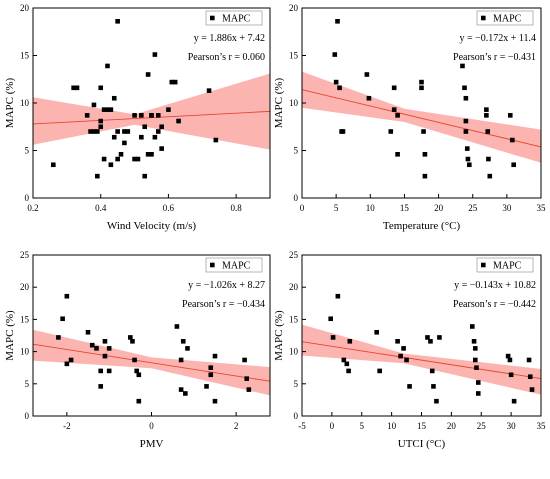 This screenshot has width=550, height=479. I want to click on x-tick-label: 35, so click(542, 426).